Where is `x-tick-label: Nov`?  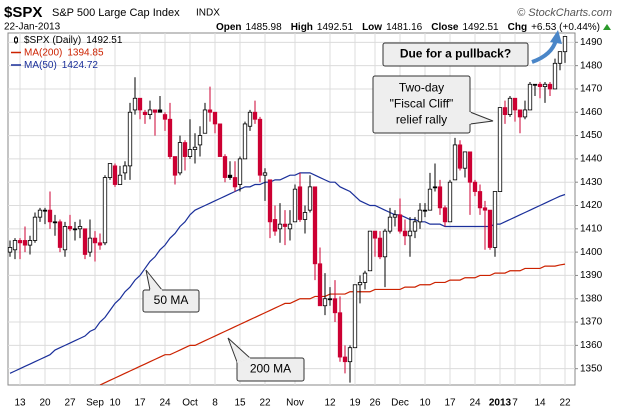
x-tick-label: Nov is located at coordinates (295, 403).